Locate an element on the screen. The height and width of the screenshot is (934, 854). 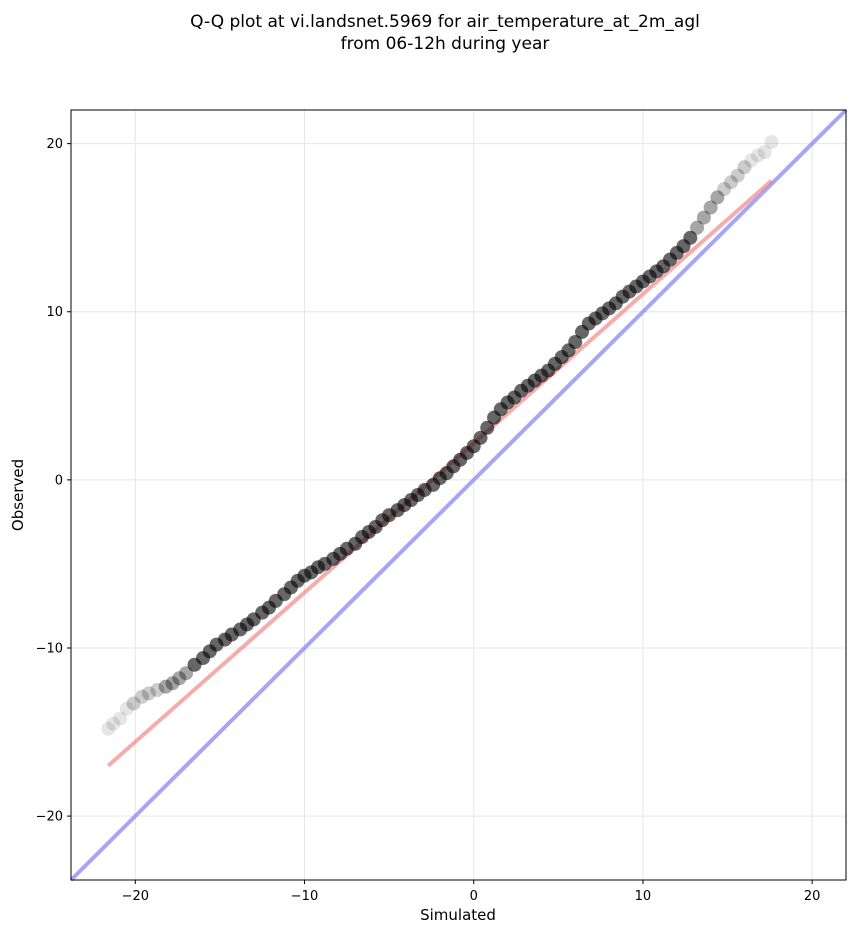
y-tick-label: −20 is located at coordinates (49, 817).